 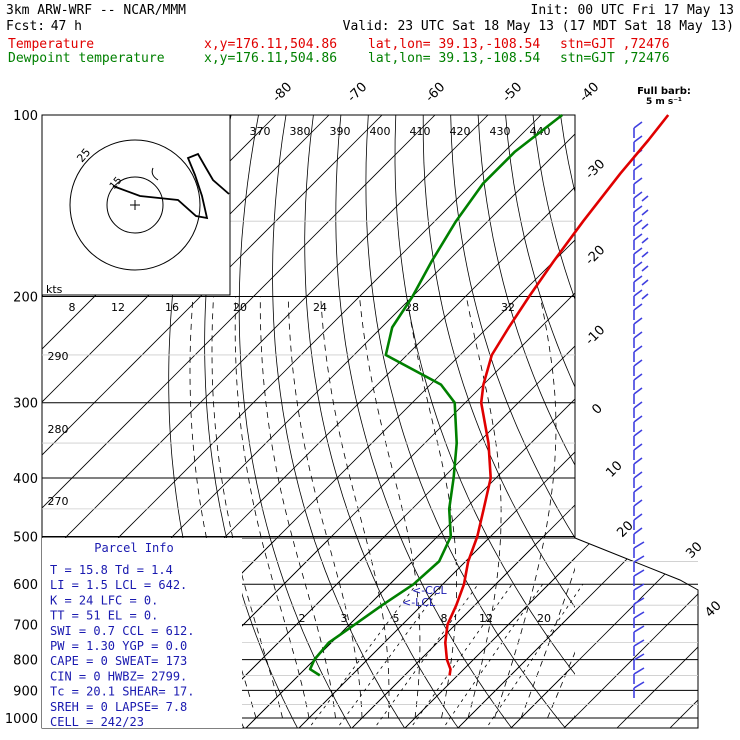 I want to click on legend-temperature-xy: x,y=176.11,504.86, so click(x=270, y=44).